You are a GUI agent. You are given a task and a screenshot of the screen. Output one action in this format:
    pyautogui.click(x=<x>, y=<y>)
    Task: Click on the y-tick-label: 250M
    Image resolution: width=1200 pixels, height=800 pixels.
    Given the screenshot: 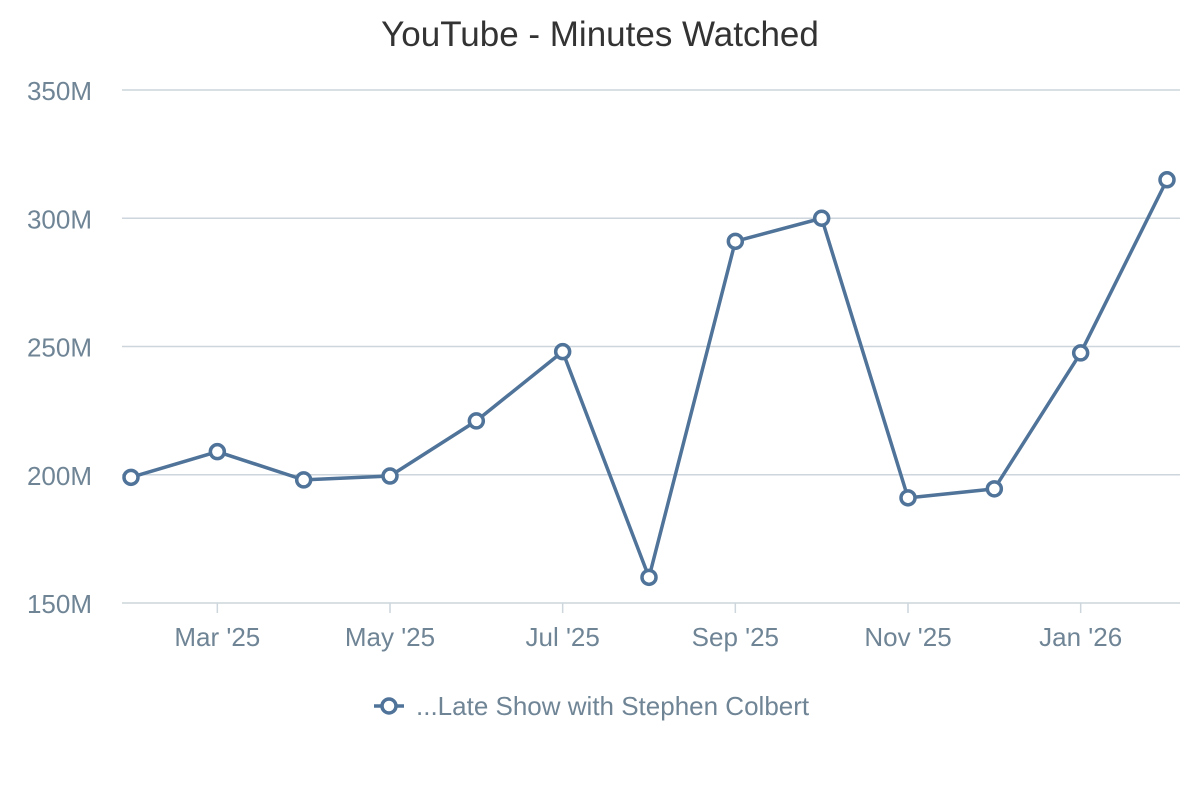 What is the action you would take?
    pyautogui.click(x=59, y=348)
    